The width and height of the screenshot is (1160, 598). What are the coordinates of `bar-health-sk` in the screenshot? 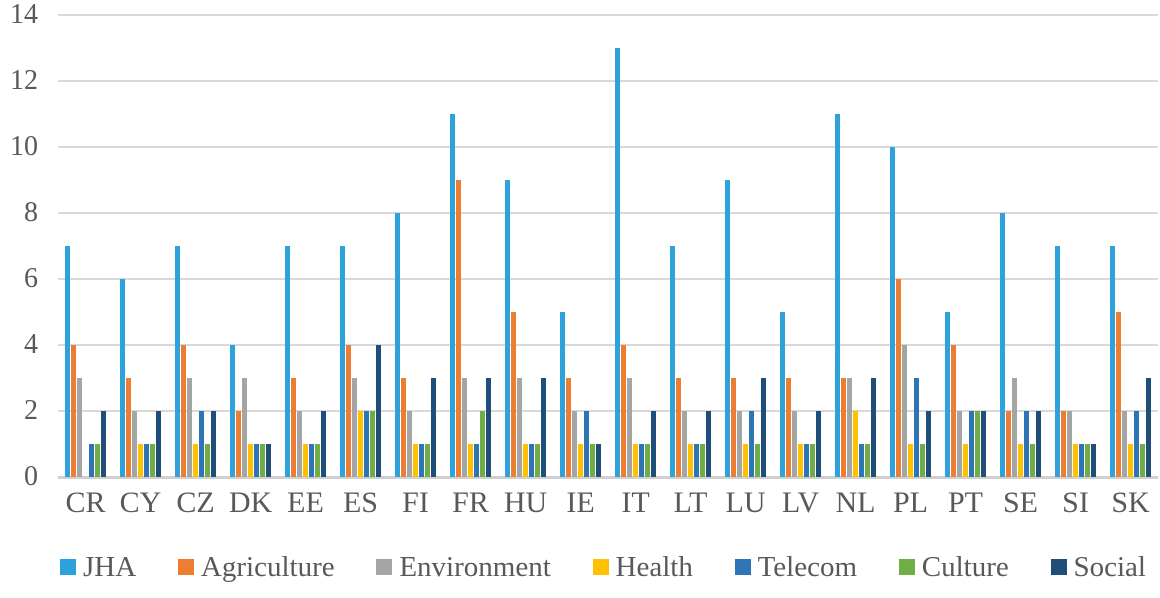 It's located at (1130, 460).